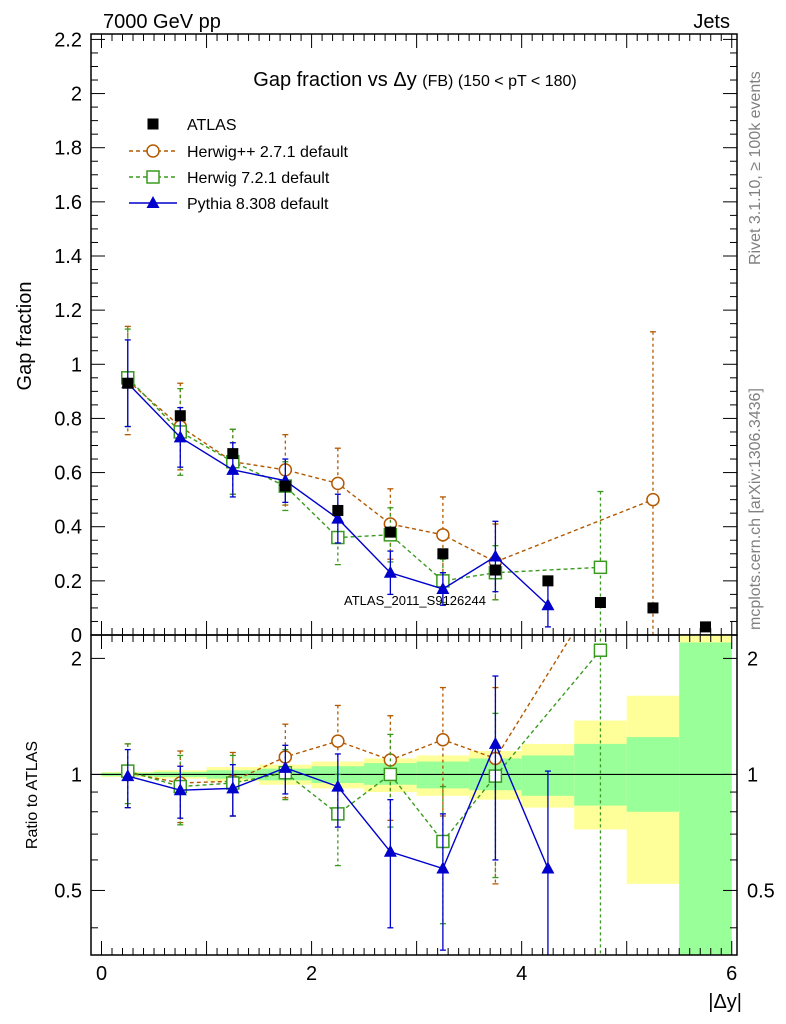 The height and width of the screenshot is (1024, 786). I want to click on legend-entry-2: Herwig 7.2.1 default, so click(229, 178).